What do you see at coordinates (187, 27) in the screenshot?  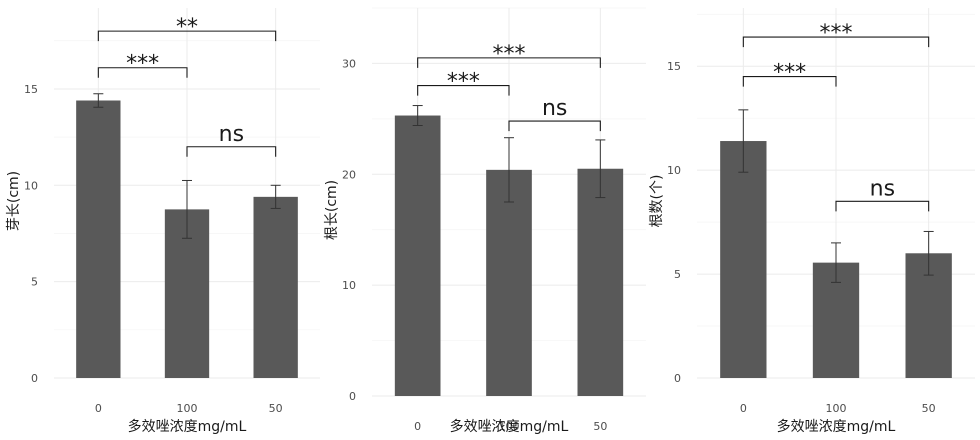 I see `significance-label: **` at bounding box center [187, 27].